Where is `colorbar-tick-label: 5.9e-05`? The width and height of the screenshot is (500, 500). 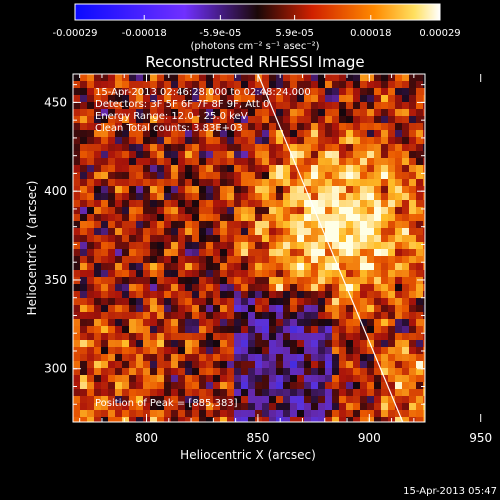
colorbar-tick-label: 5.9e-05 is located at coordinates (294, 33).